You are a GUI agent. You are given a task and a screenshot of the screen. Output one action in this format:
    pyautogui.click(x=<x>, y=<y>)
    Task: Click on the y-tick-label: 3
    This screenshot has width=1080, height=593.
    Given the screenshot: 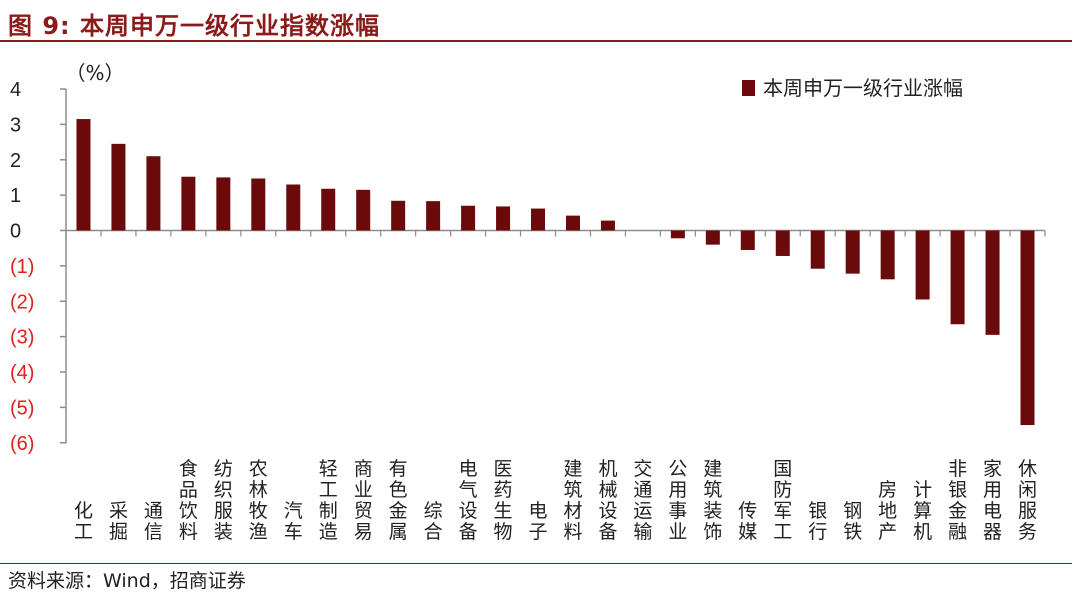 What is the action you would take?
    pyautogui.click(x=15, y=125)
    